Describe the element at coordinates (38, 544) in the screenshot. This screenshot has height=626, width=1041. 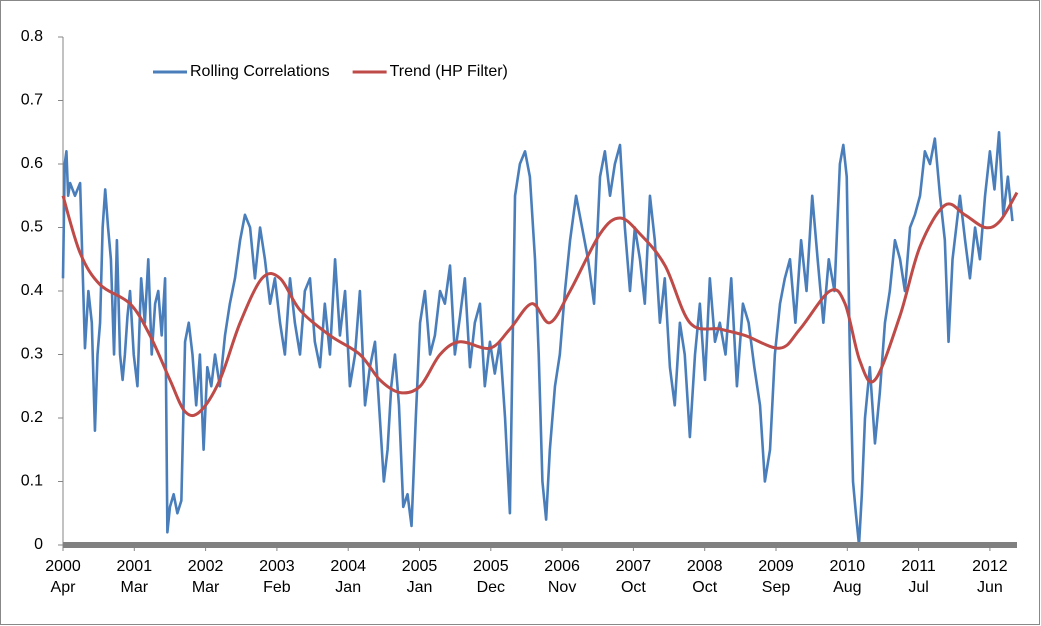
I see `y-tick-label: 0` at that location.